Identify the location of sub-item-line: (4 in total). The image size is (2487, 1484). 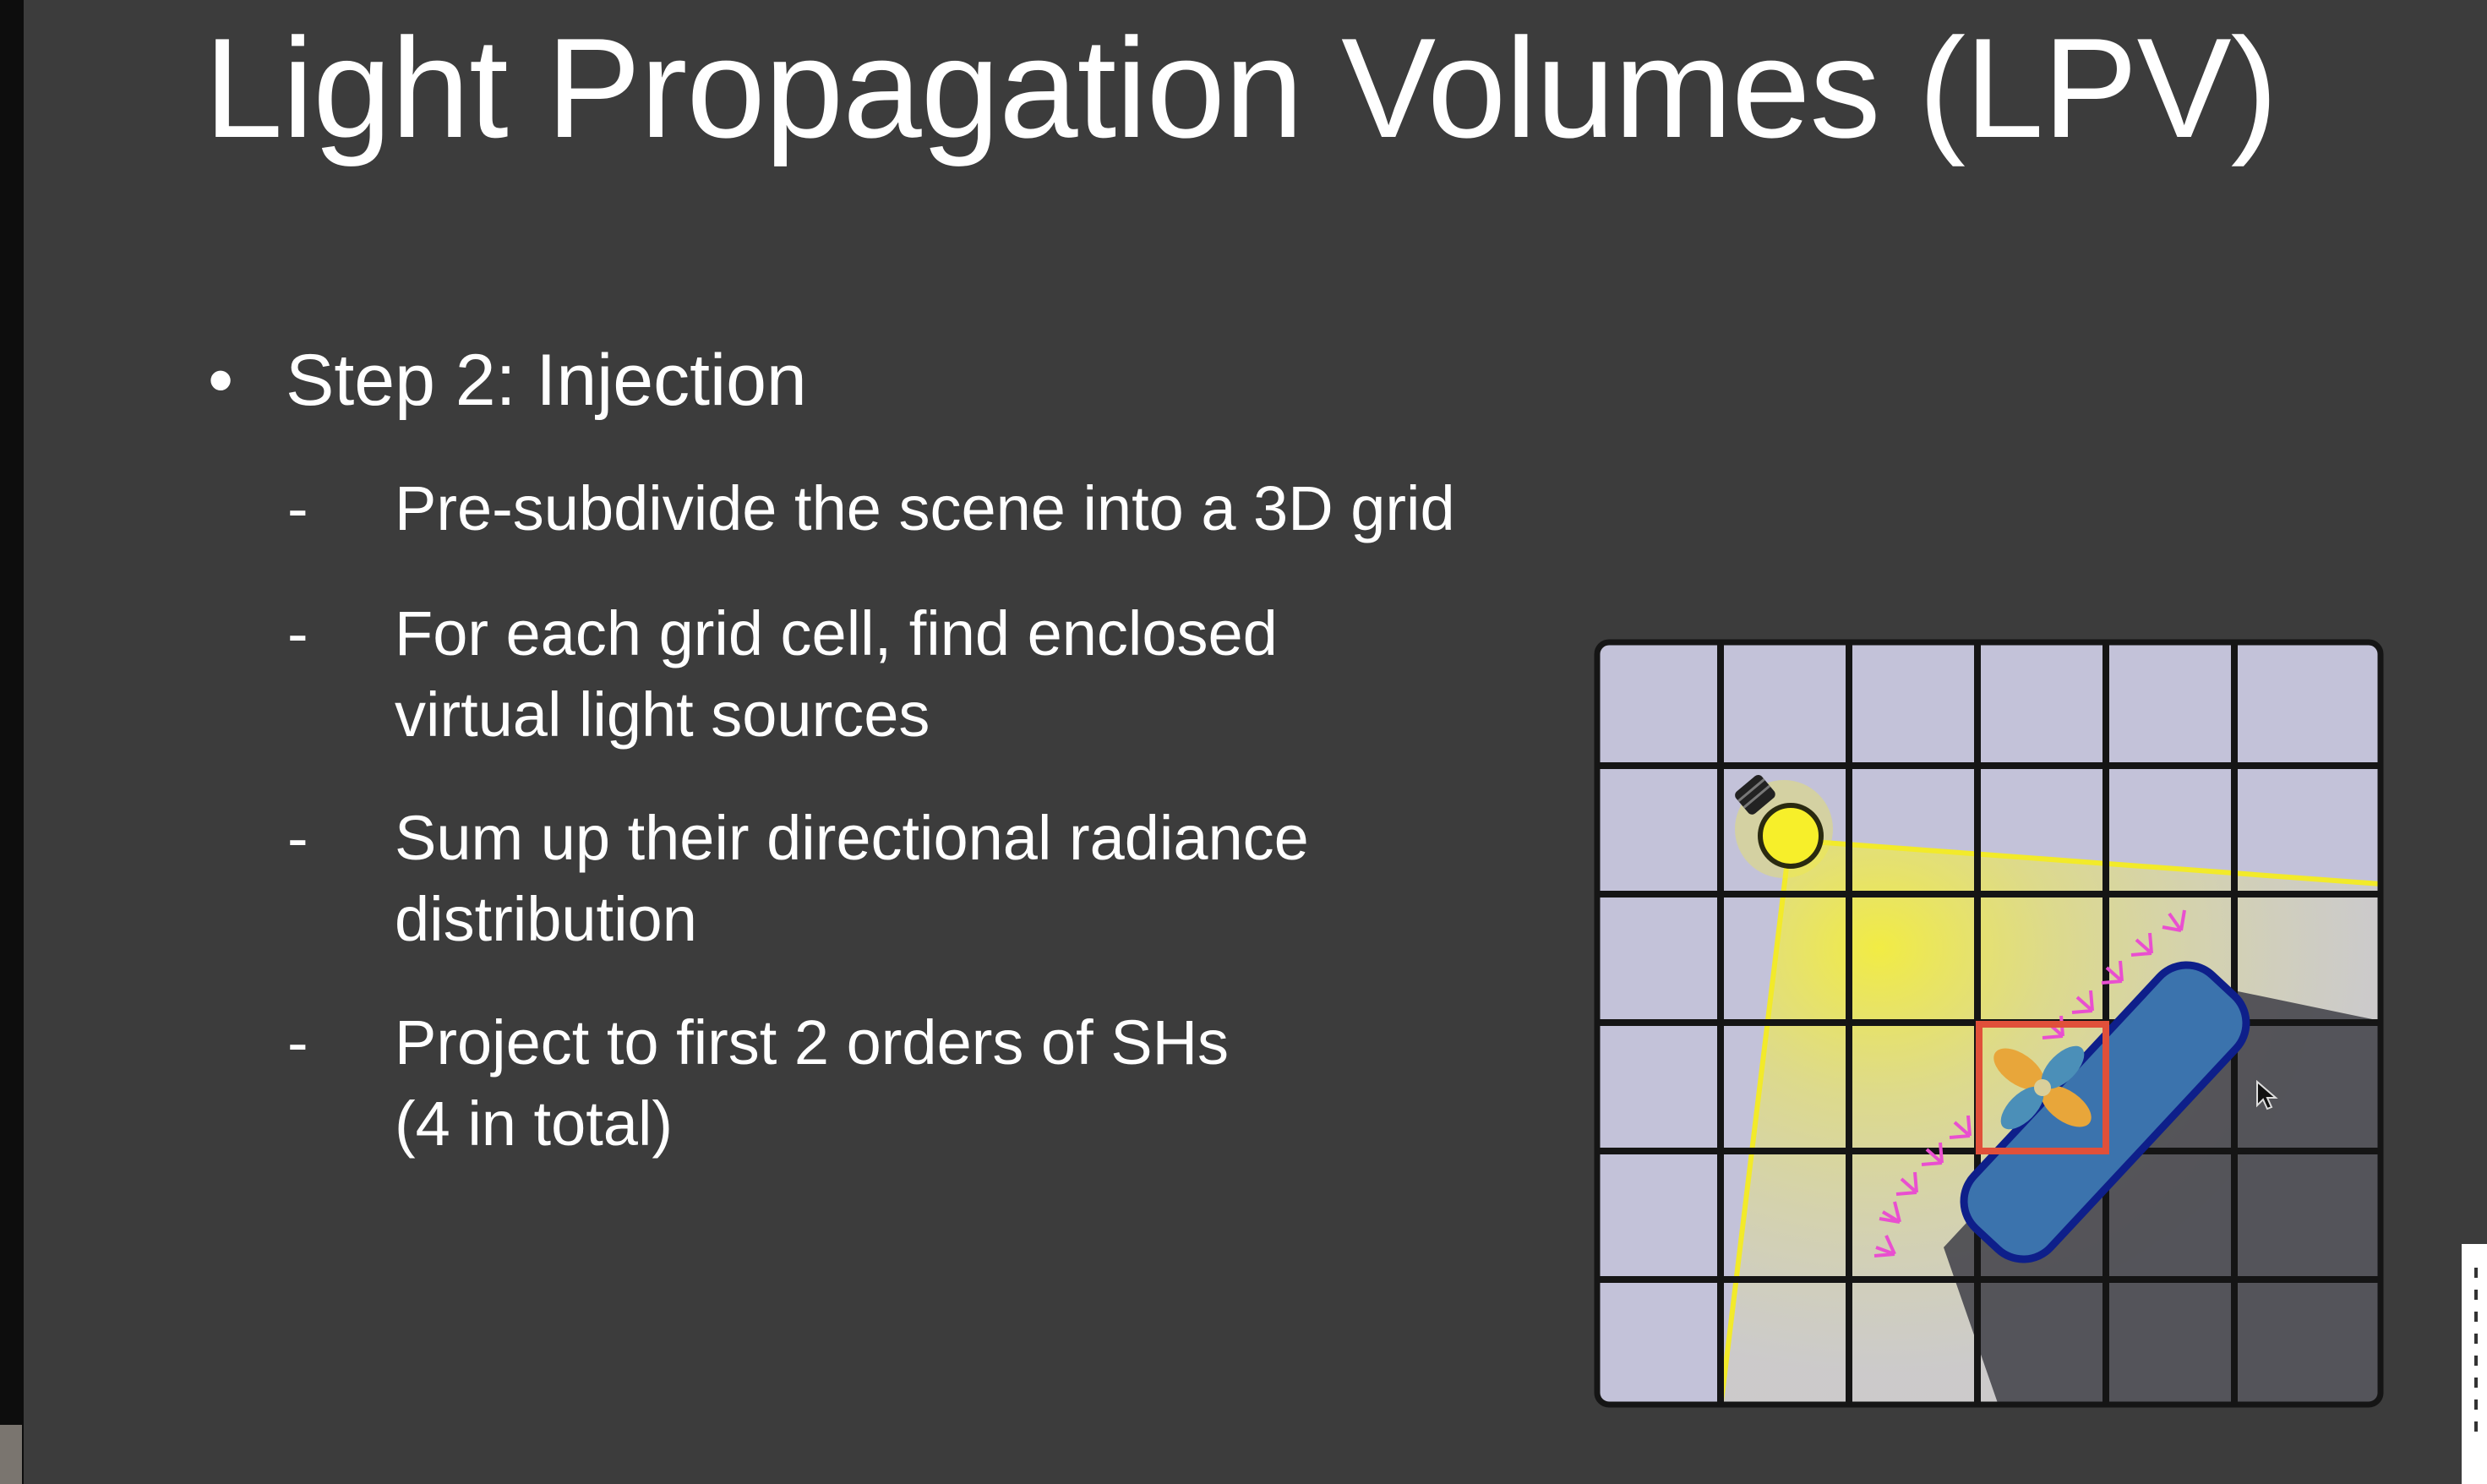
(534, 1124).